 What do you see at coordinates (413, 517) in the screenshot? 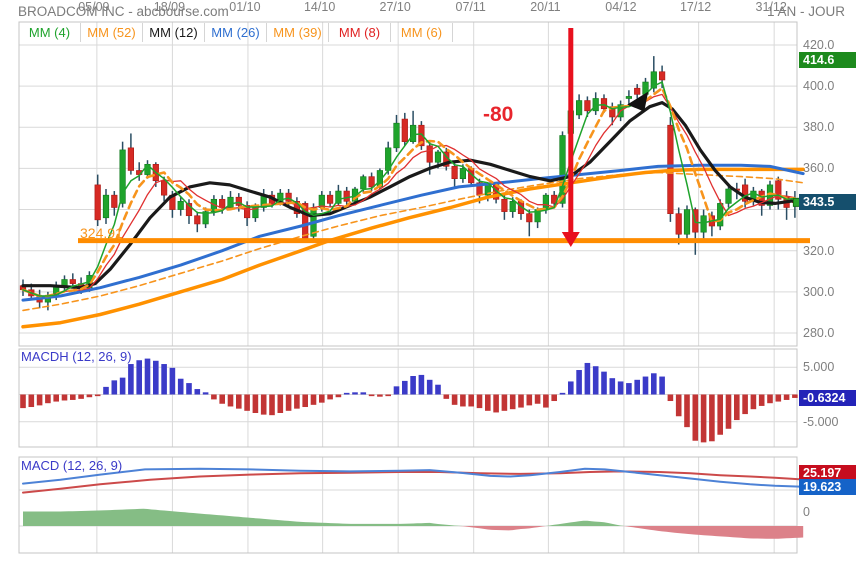
I see `macd-diff-area-positive` at bounding box center [413, 517].